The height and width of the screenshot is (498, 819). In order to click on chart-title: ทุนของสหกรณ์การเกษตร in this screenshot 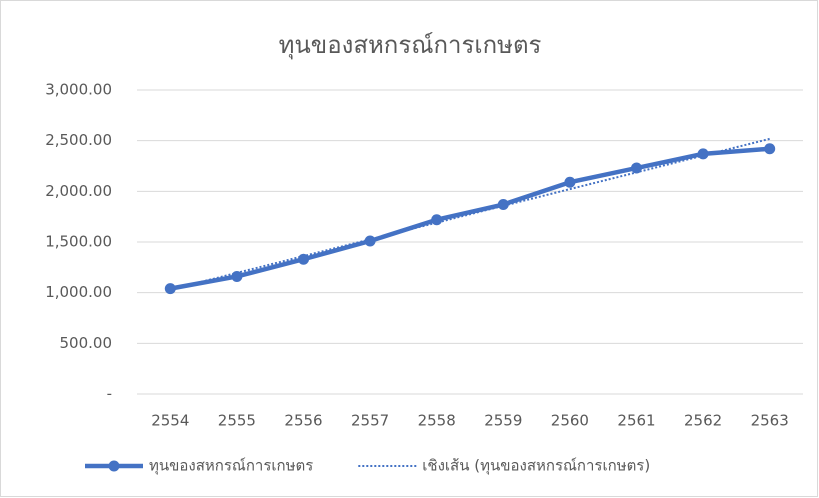, I will do `click(410, 45)`.